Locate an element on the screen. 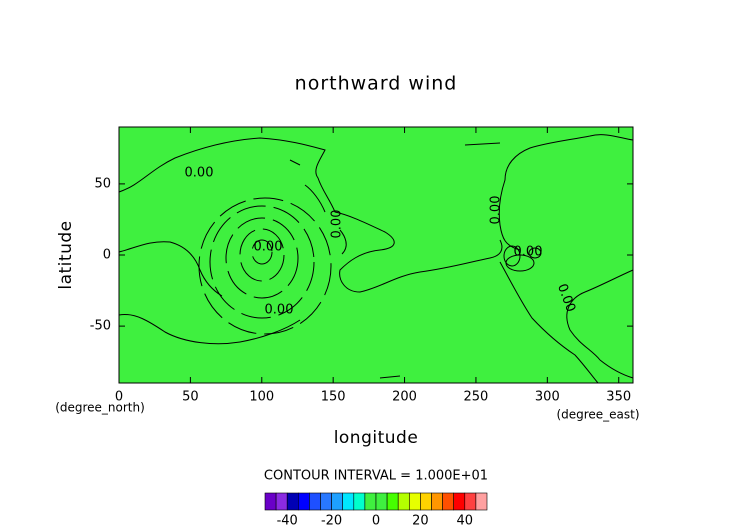 This screenshot has width=752, height=532. chart-title: northward wind is located at coordinates (376, 84).